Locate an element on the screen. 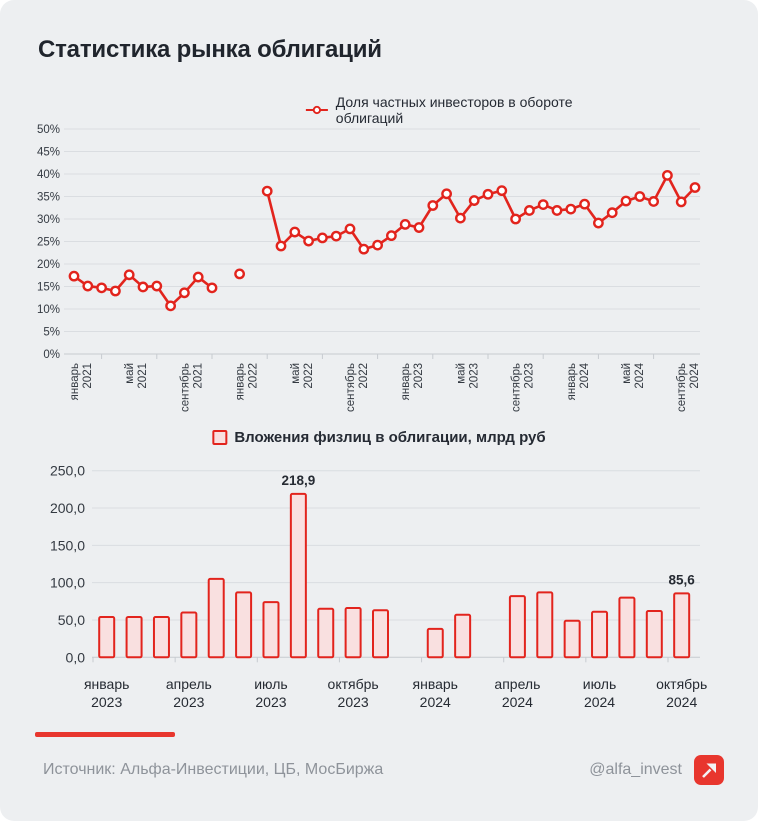 The image size is (758, 821). line-y-tick-label: 0% is located at coordinates (51, 355).